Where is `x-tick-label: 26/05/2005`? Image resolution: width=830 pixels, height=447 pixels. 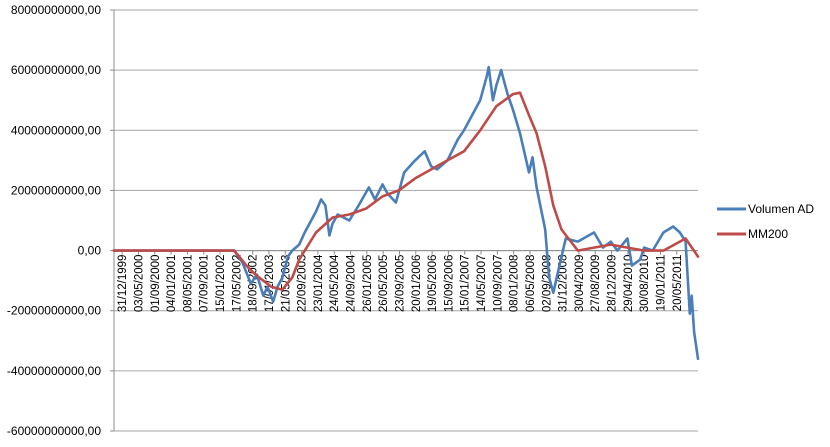
x-tick-label: 26/05/2005 is located at coordinates (384, 284).